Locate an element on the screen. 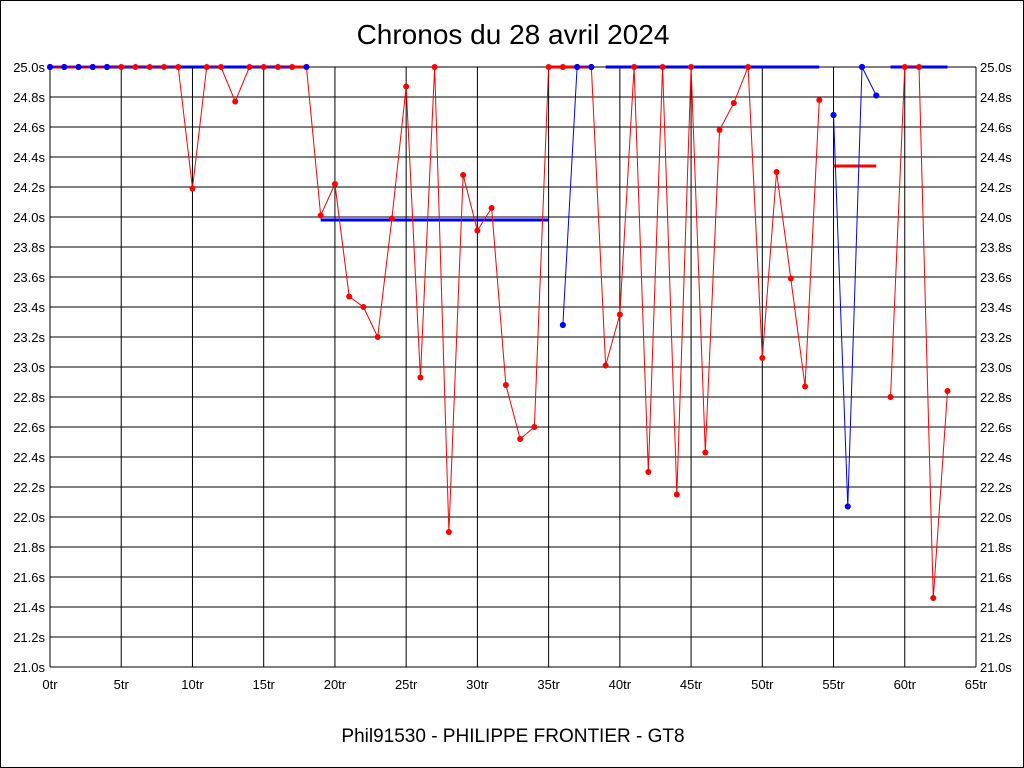 Image resolution: width=1024 pixels, height=768 pixels. x-tick-label: 65tr is located at coordinates (976, 684).